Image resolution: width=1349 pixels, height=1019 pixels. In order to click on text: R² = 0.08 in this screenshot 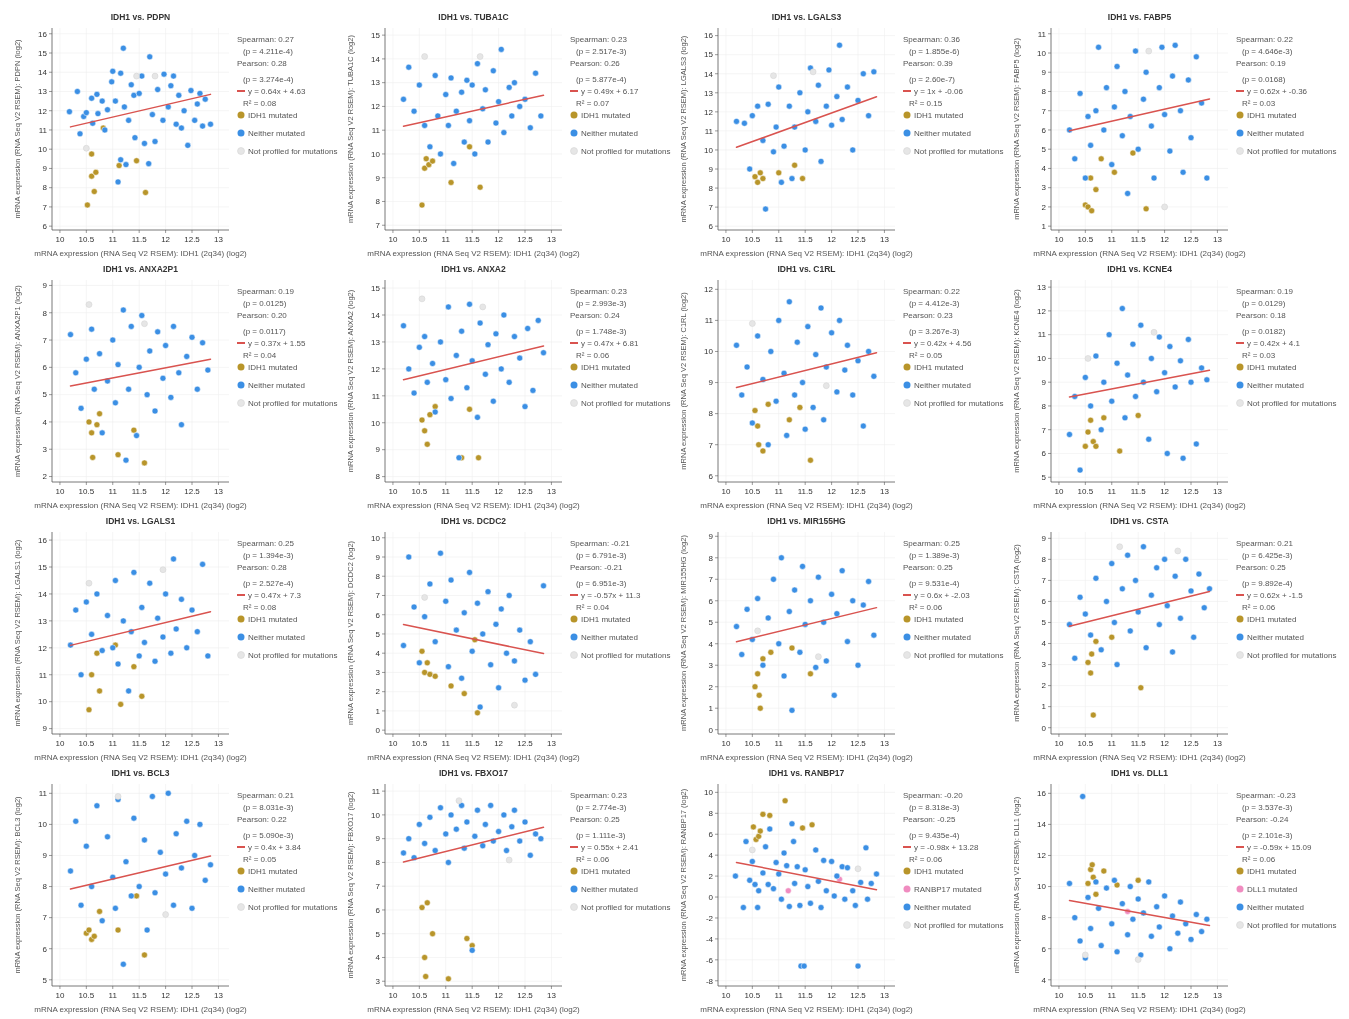, I will do `click(260, 607)`.